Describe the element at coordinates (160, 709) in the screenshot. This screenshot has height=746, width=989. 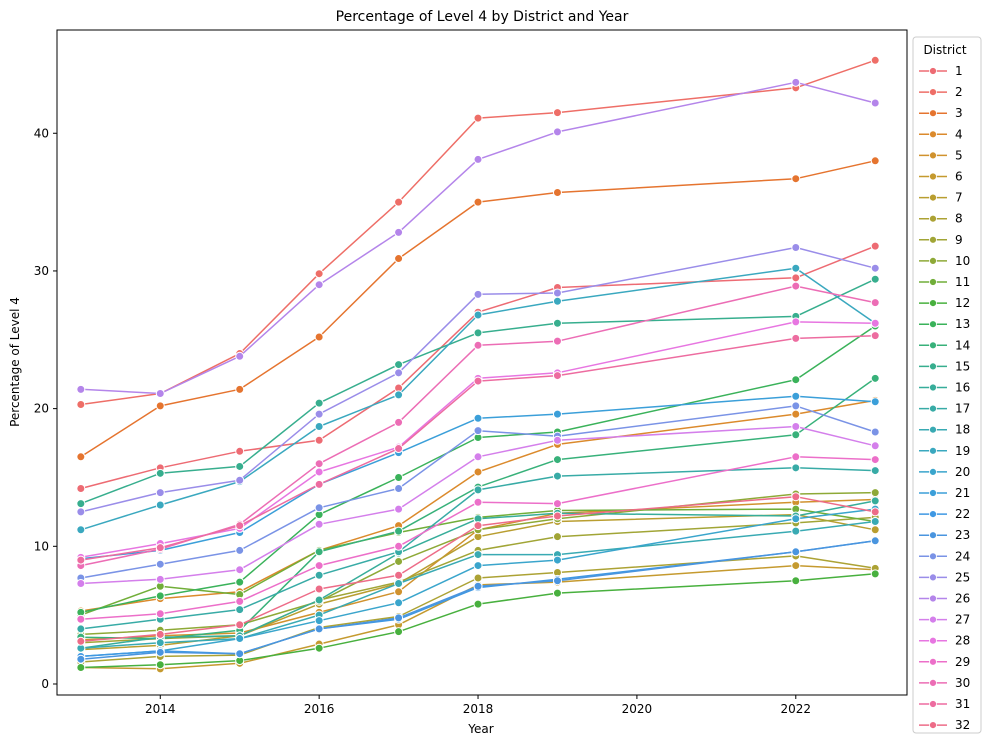
I see `x-tick-label: 2014` at that location.